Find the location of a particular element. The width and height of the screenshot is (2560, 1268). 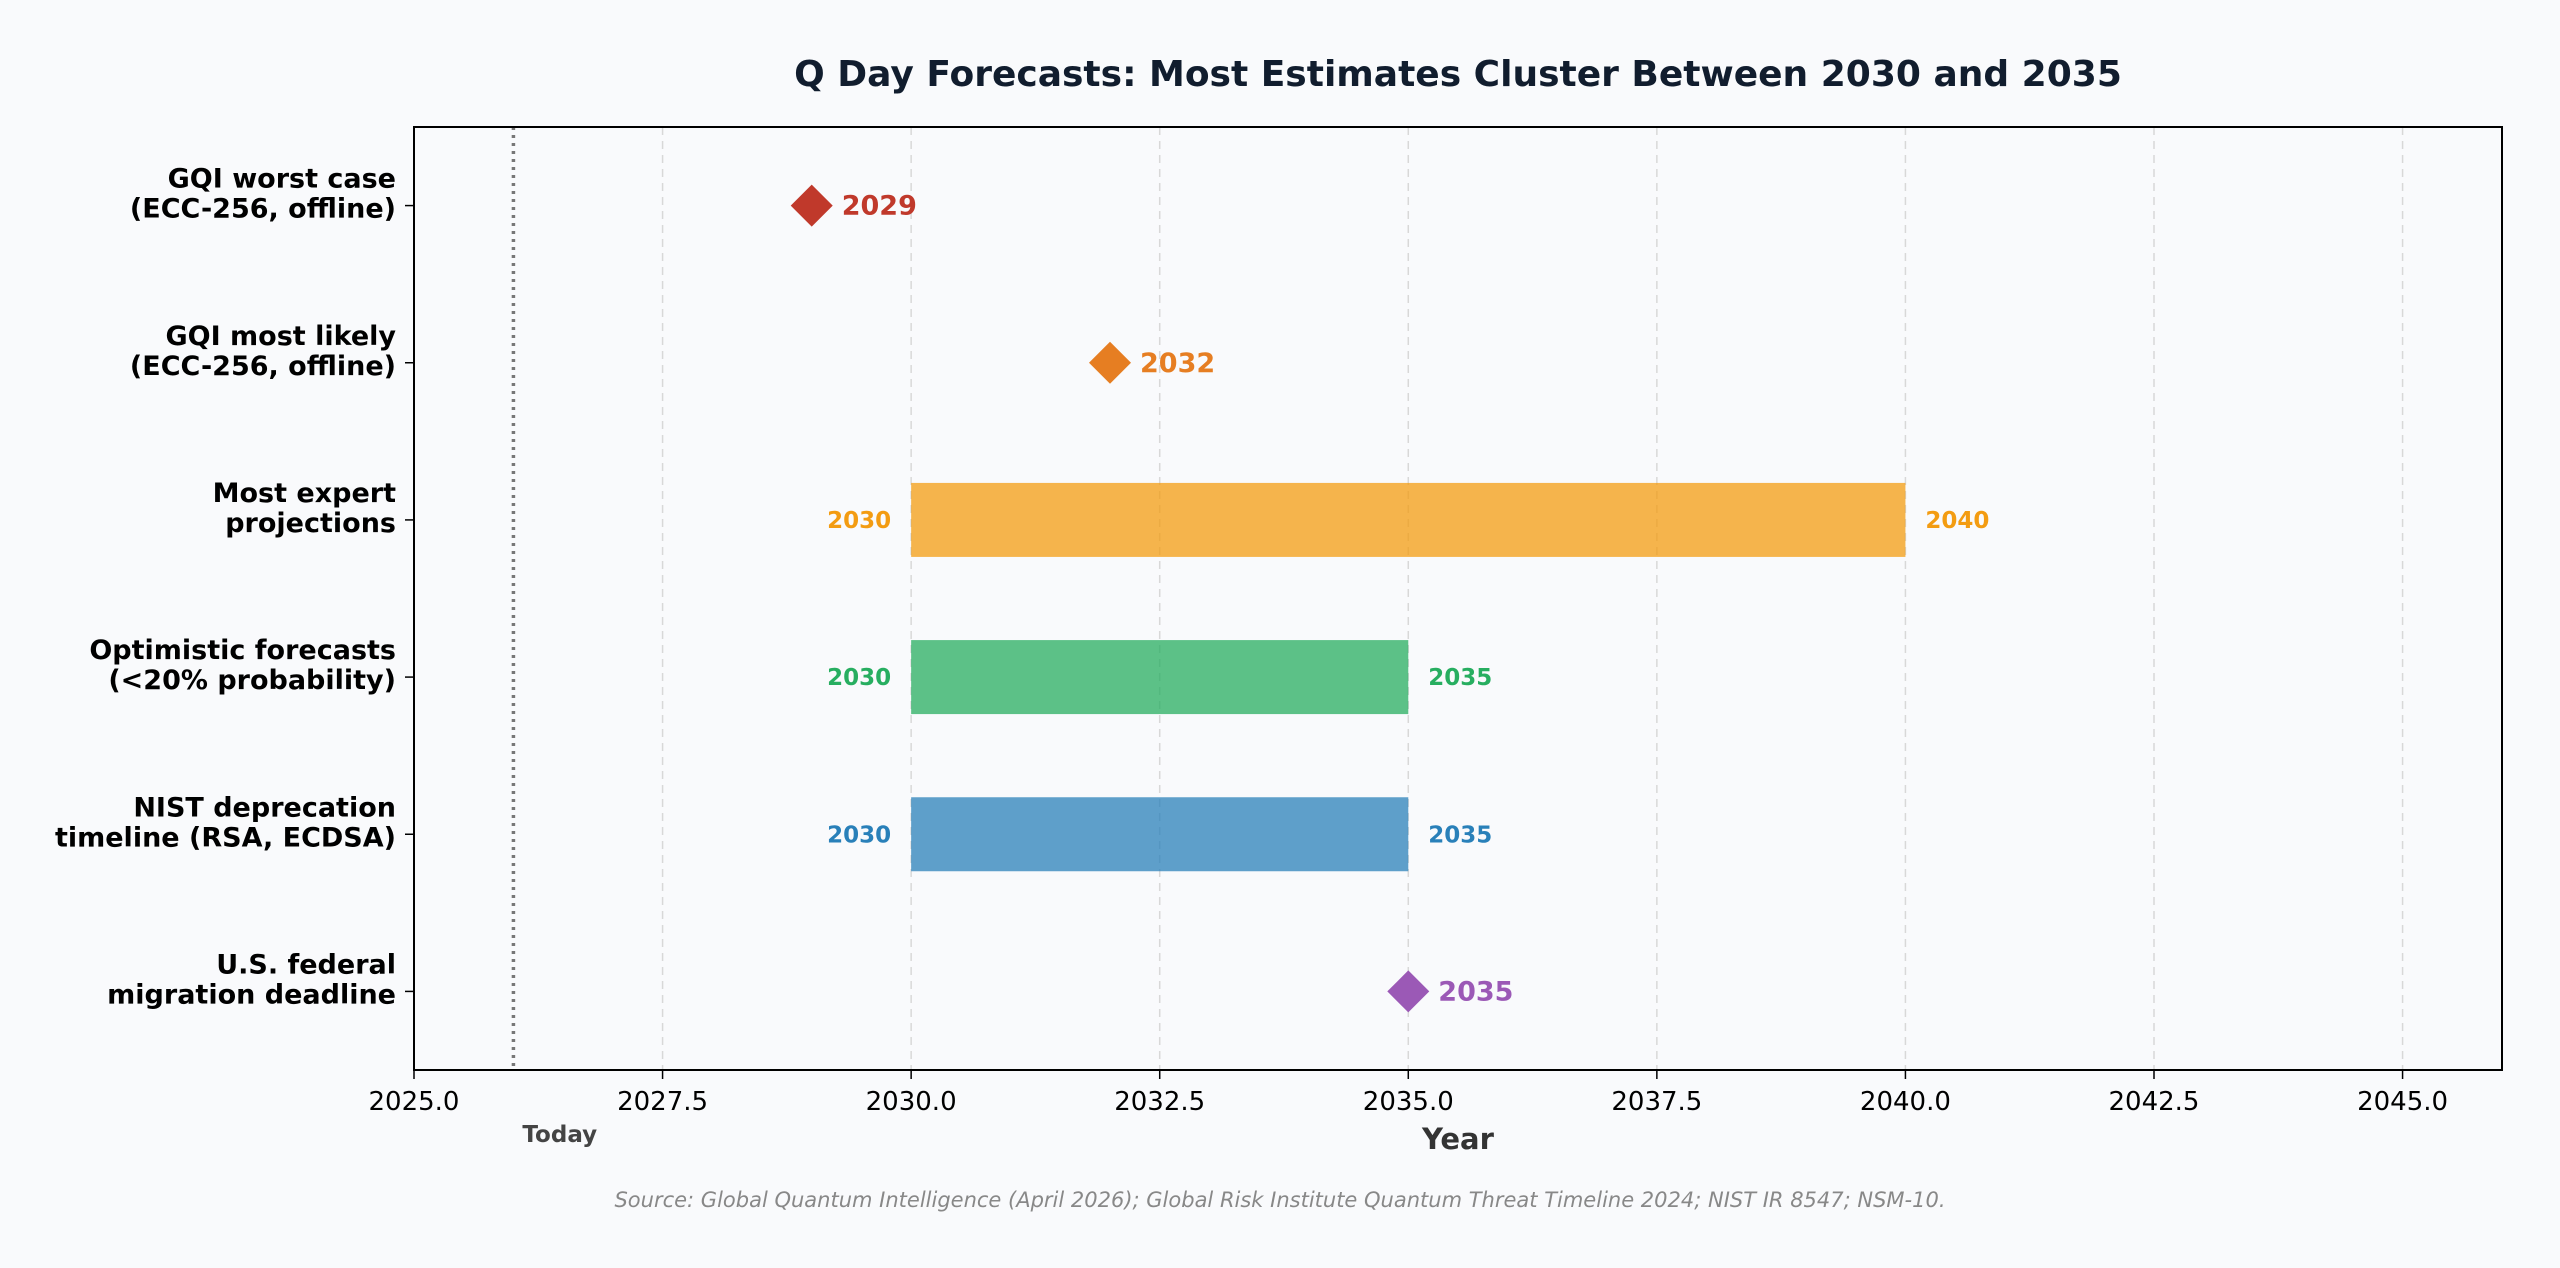

x-tick-label: 2032.5 is located at coordinates (1159, 1102).